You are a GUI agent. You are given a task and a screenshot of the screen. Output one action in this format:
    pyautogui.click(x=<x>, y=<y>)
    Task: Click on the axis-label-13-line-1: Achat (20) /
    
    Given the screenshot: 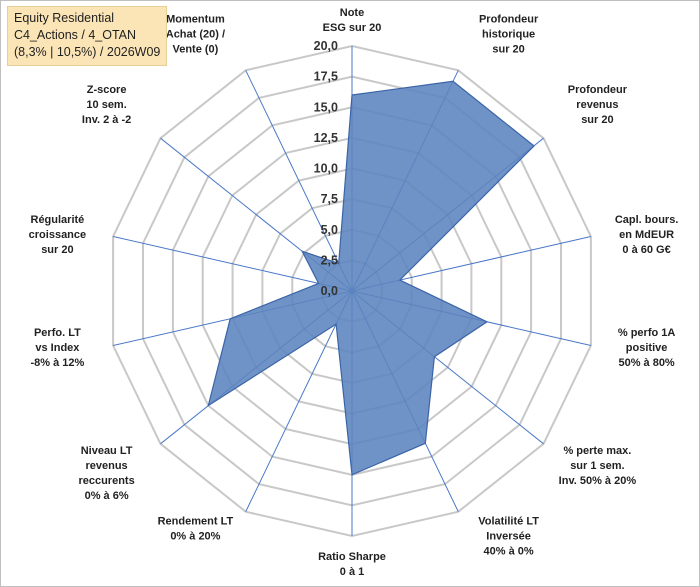 What is the action you would take?
    pyautogui.click(x=195, y=34)
    